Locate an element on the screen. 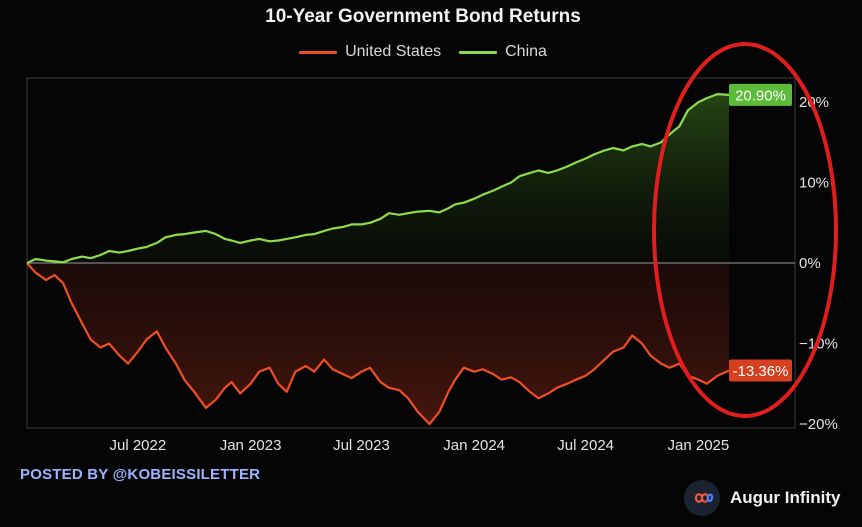  end-label-bg-china is located at coordinates (760, 94).